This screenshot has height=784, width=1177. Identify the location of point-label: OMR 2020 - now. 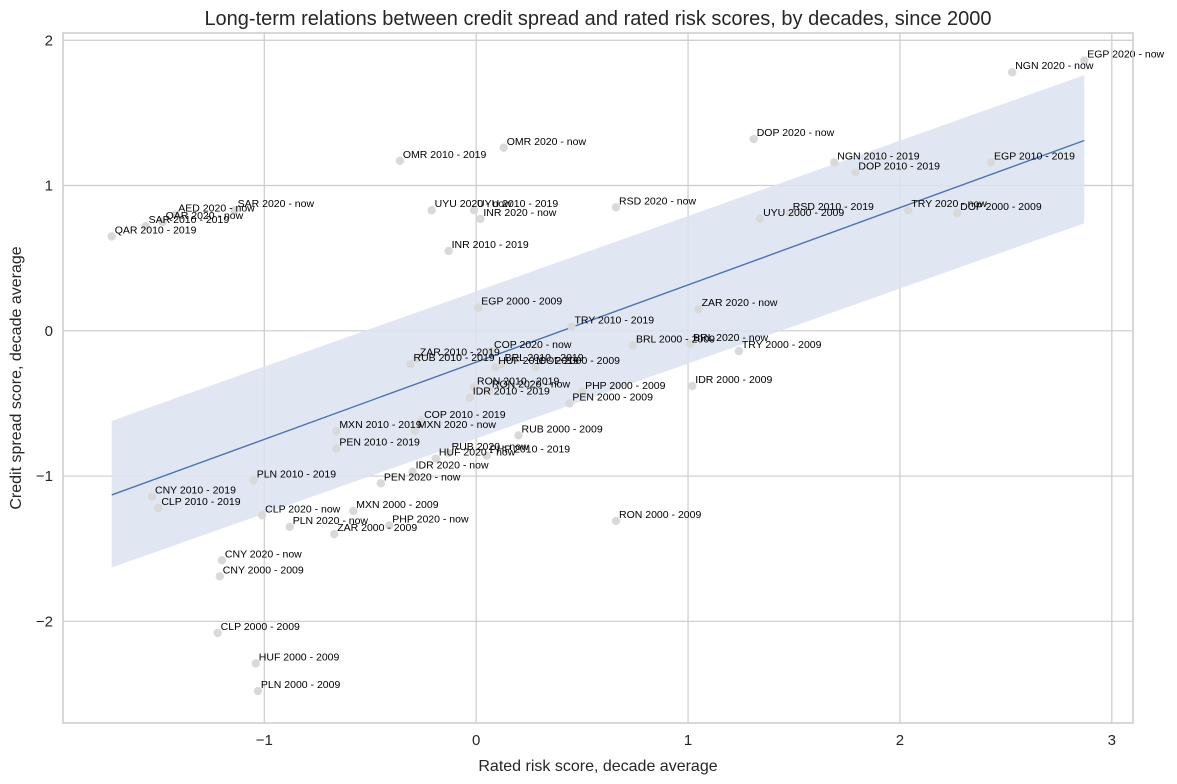
(547, 142).